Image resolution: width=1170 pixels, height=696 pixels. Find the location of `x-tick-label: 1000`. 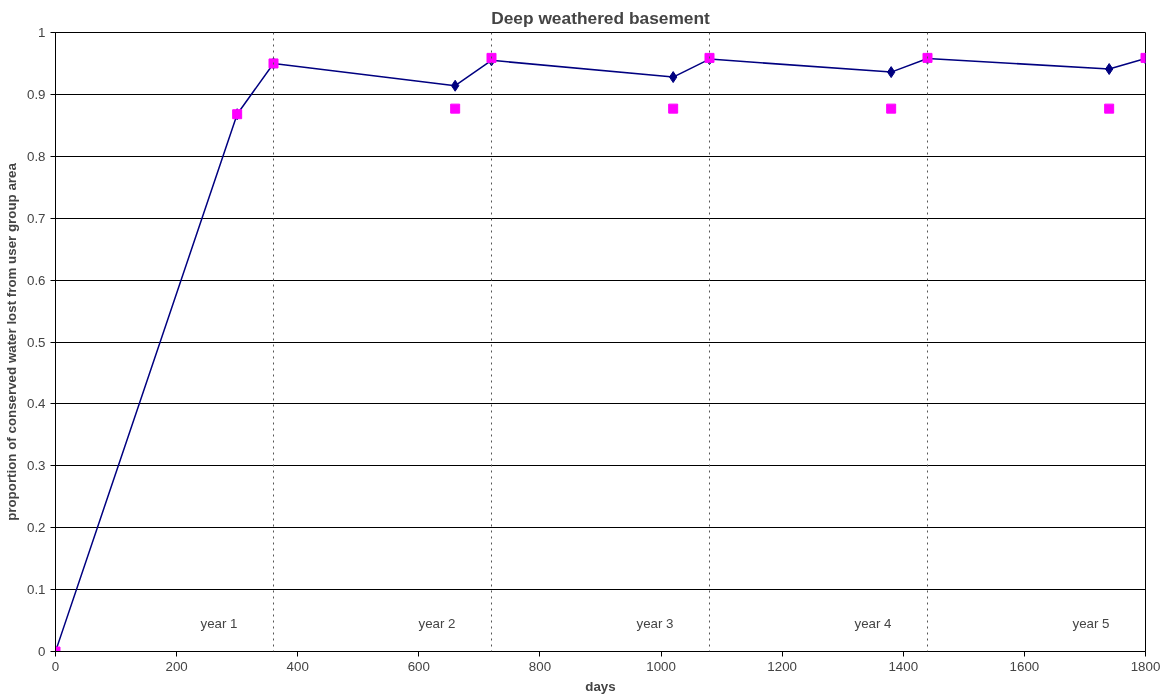

x-tick-label: 1000 is located at coordinates (661, 666).